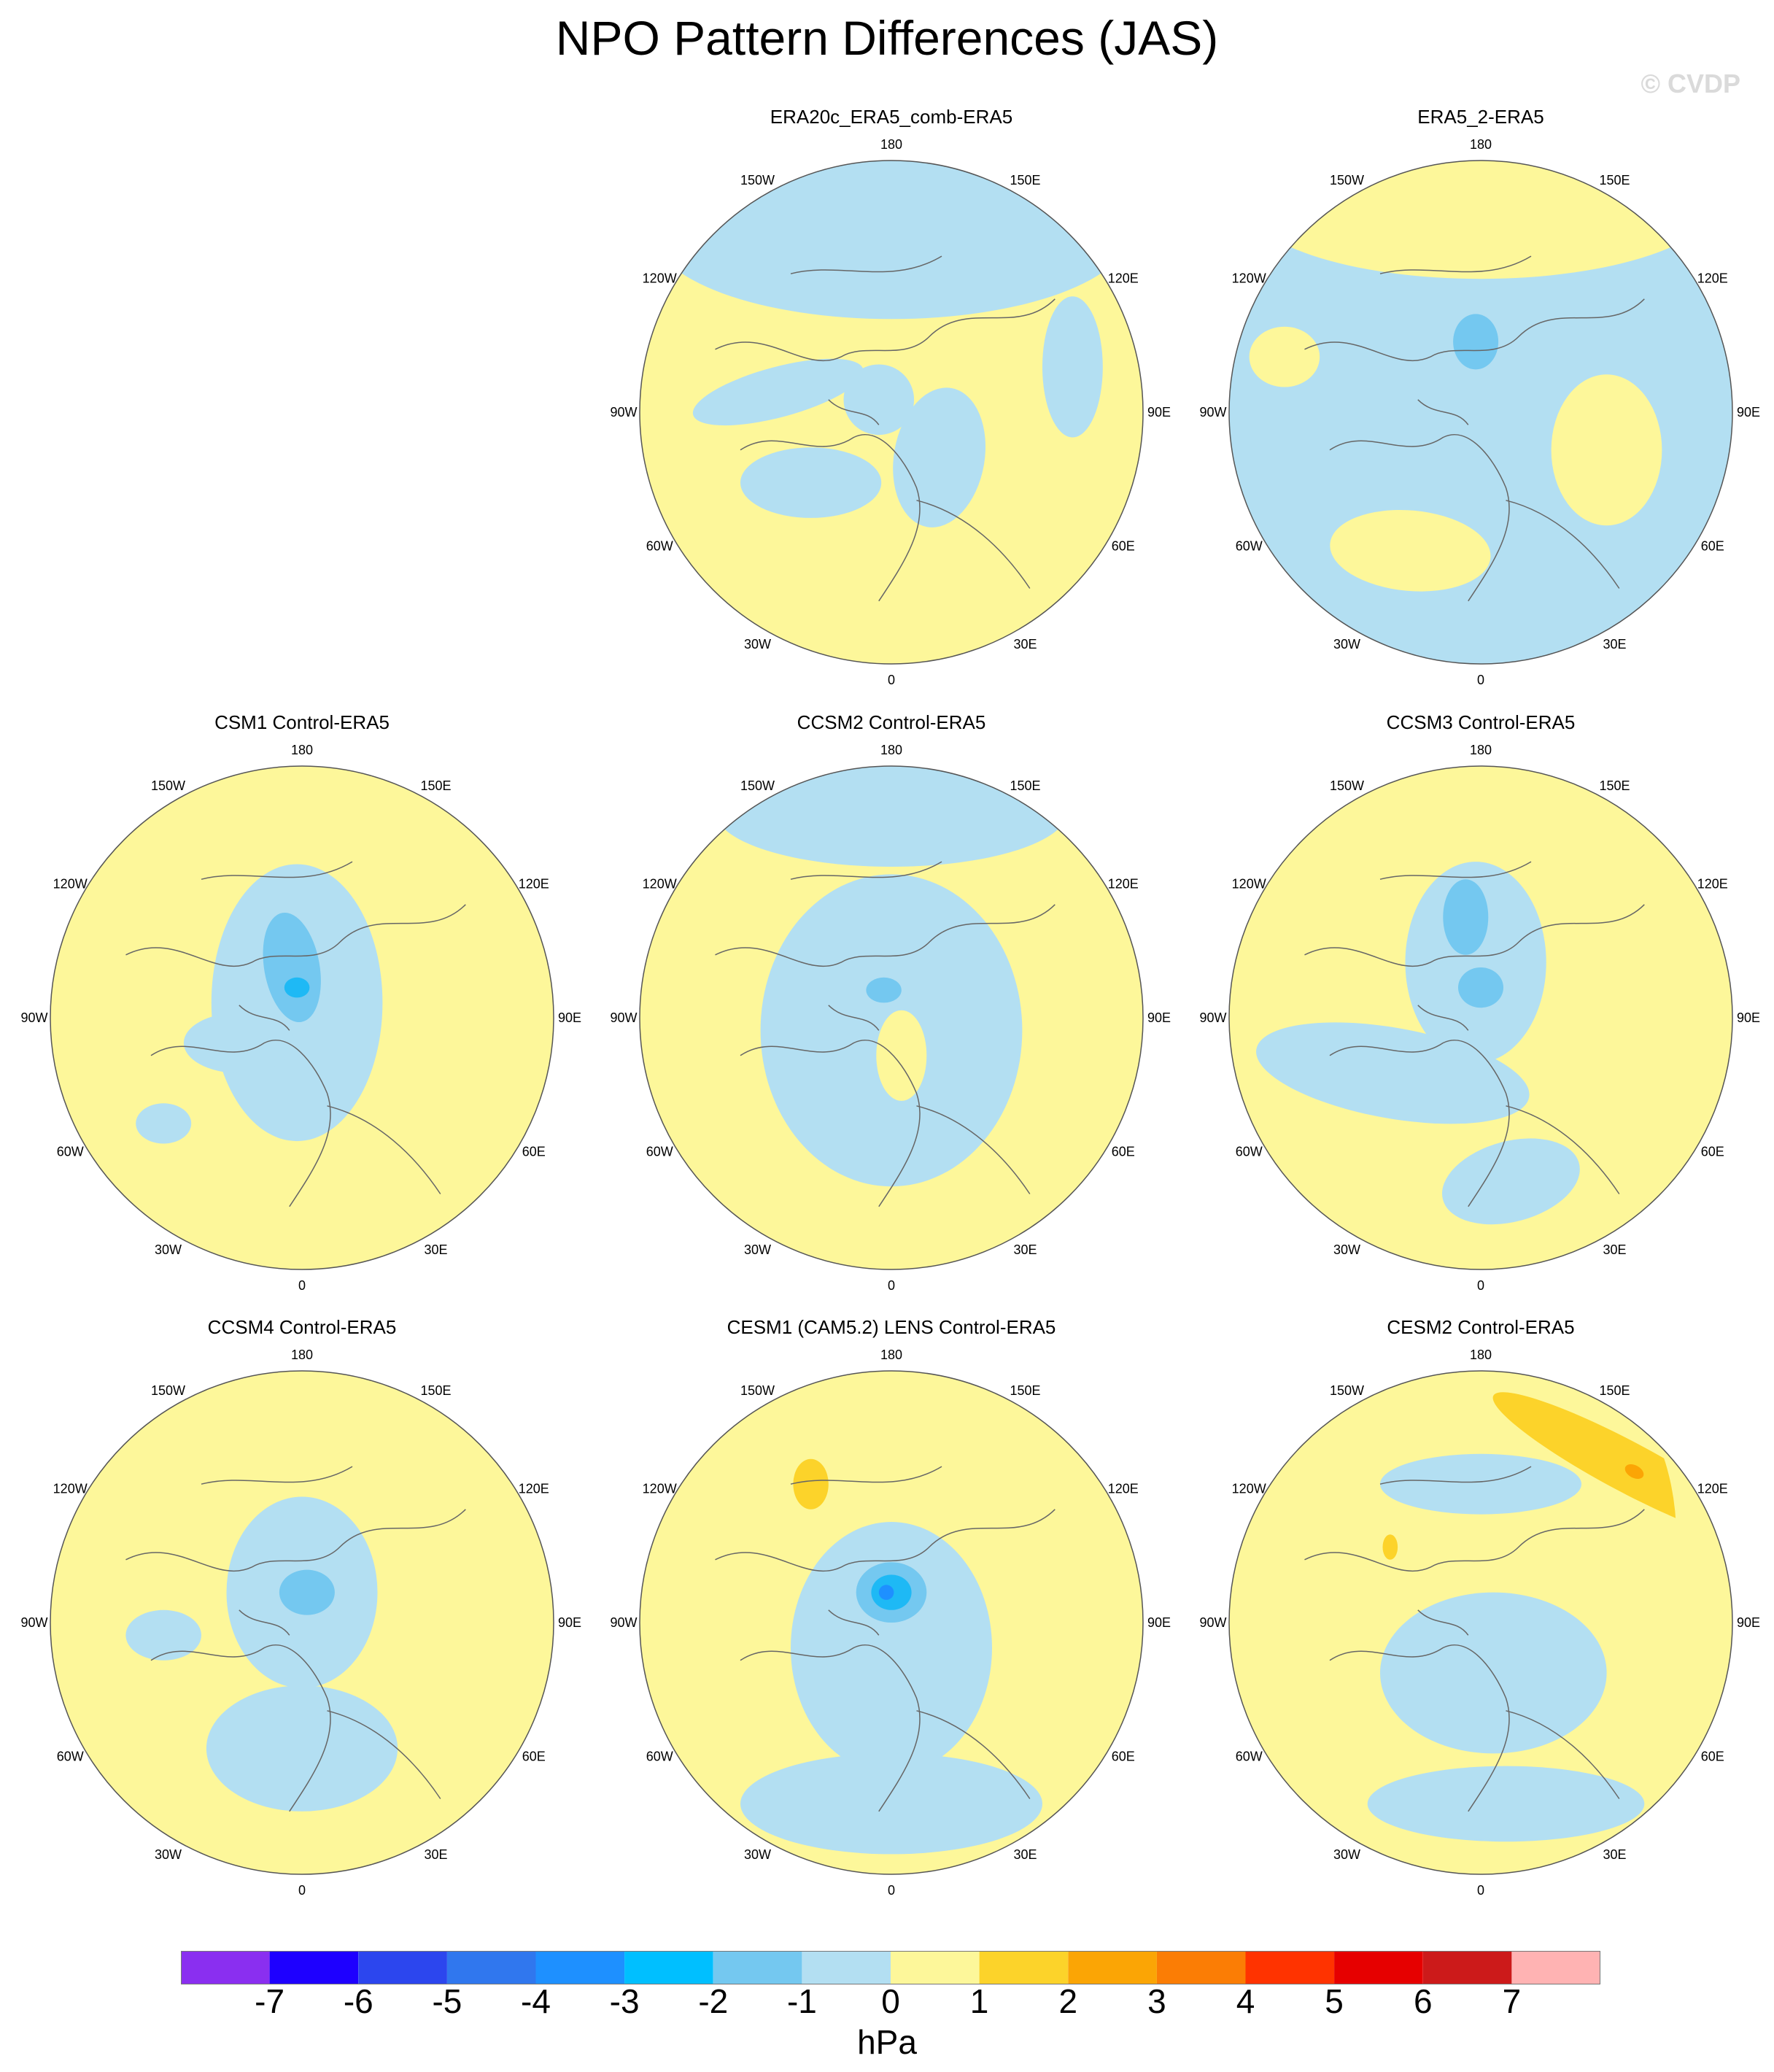 The image size is (1774, 2072). Describe the element at coordinates (1245, 2001) in the screenshot. I see `colorbar-tick-label: 4` at that location.